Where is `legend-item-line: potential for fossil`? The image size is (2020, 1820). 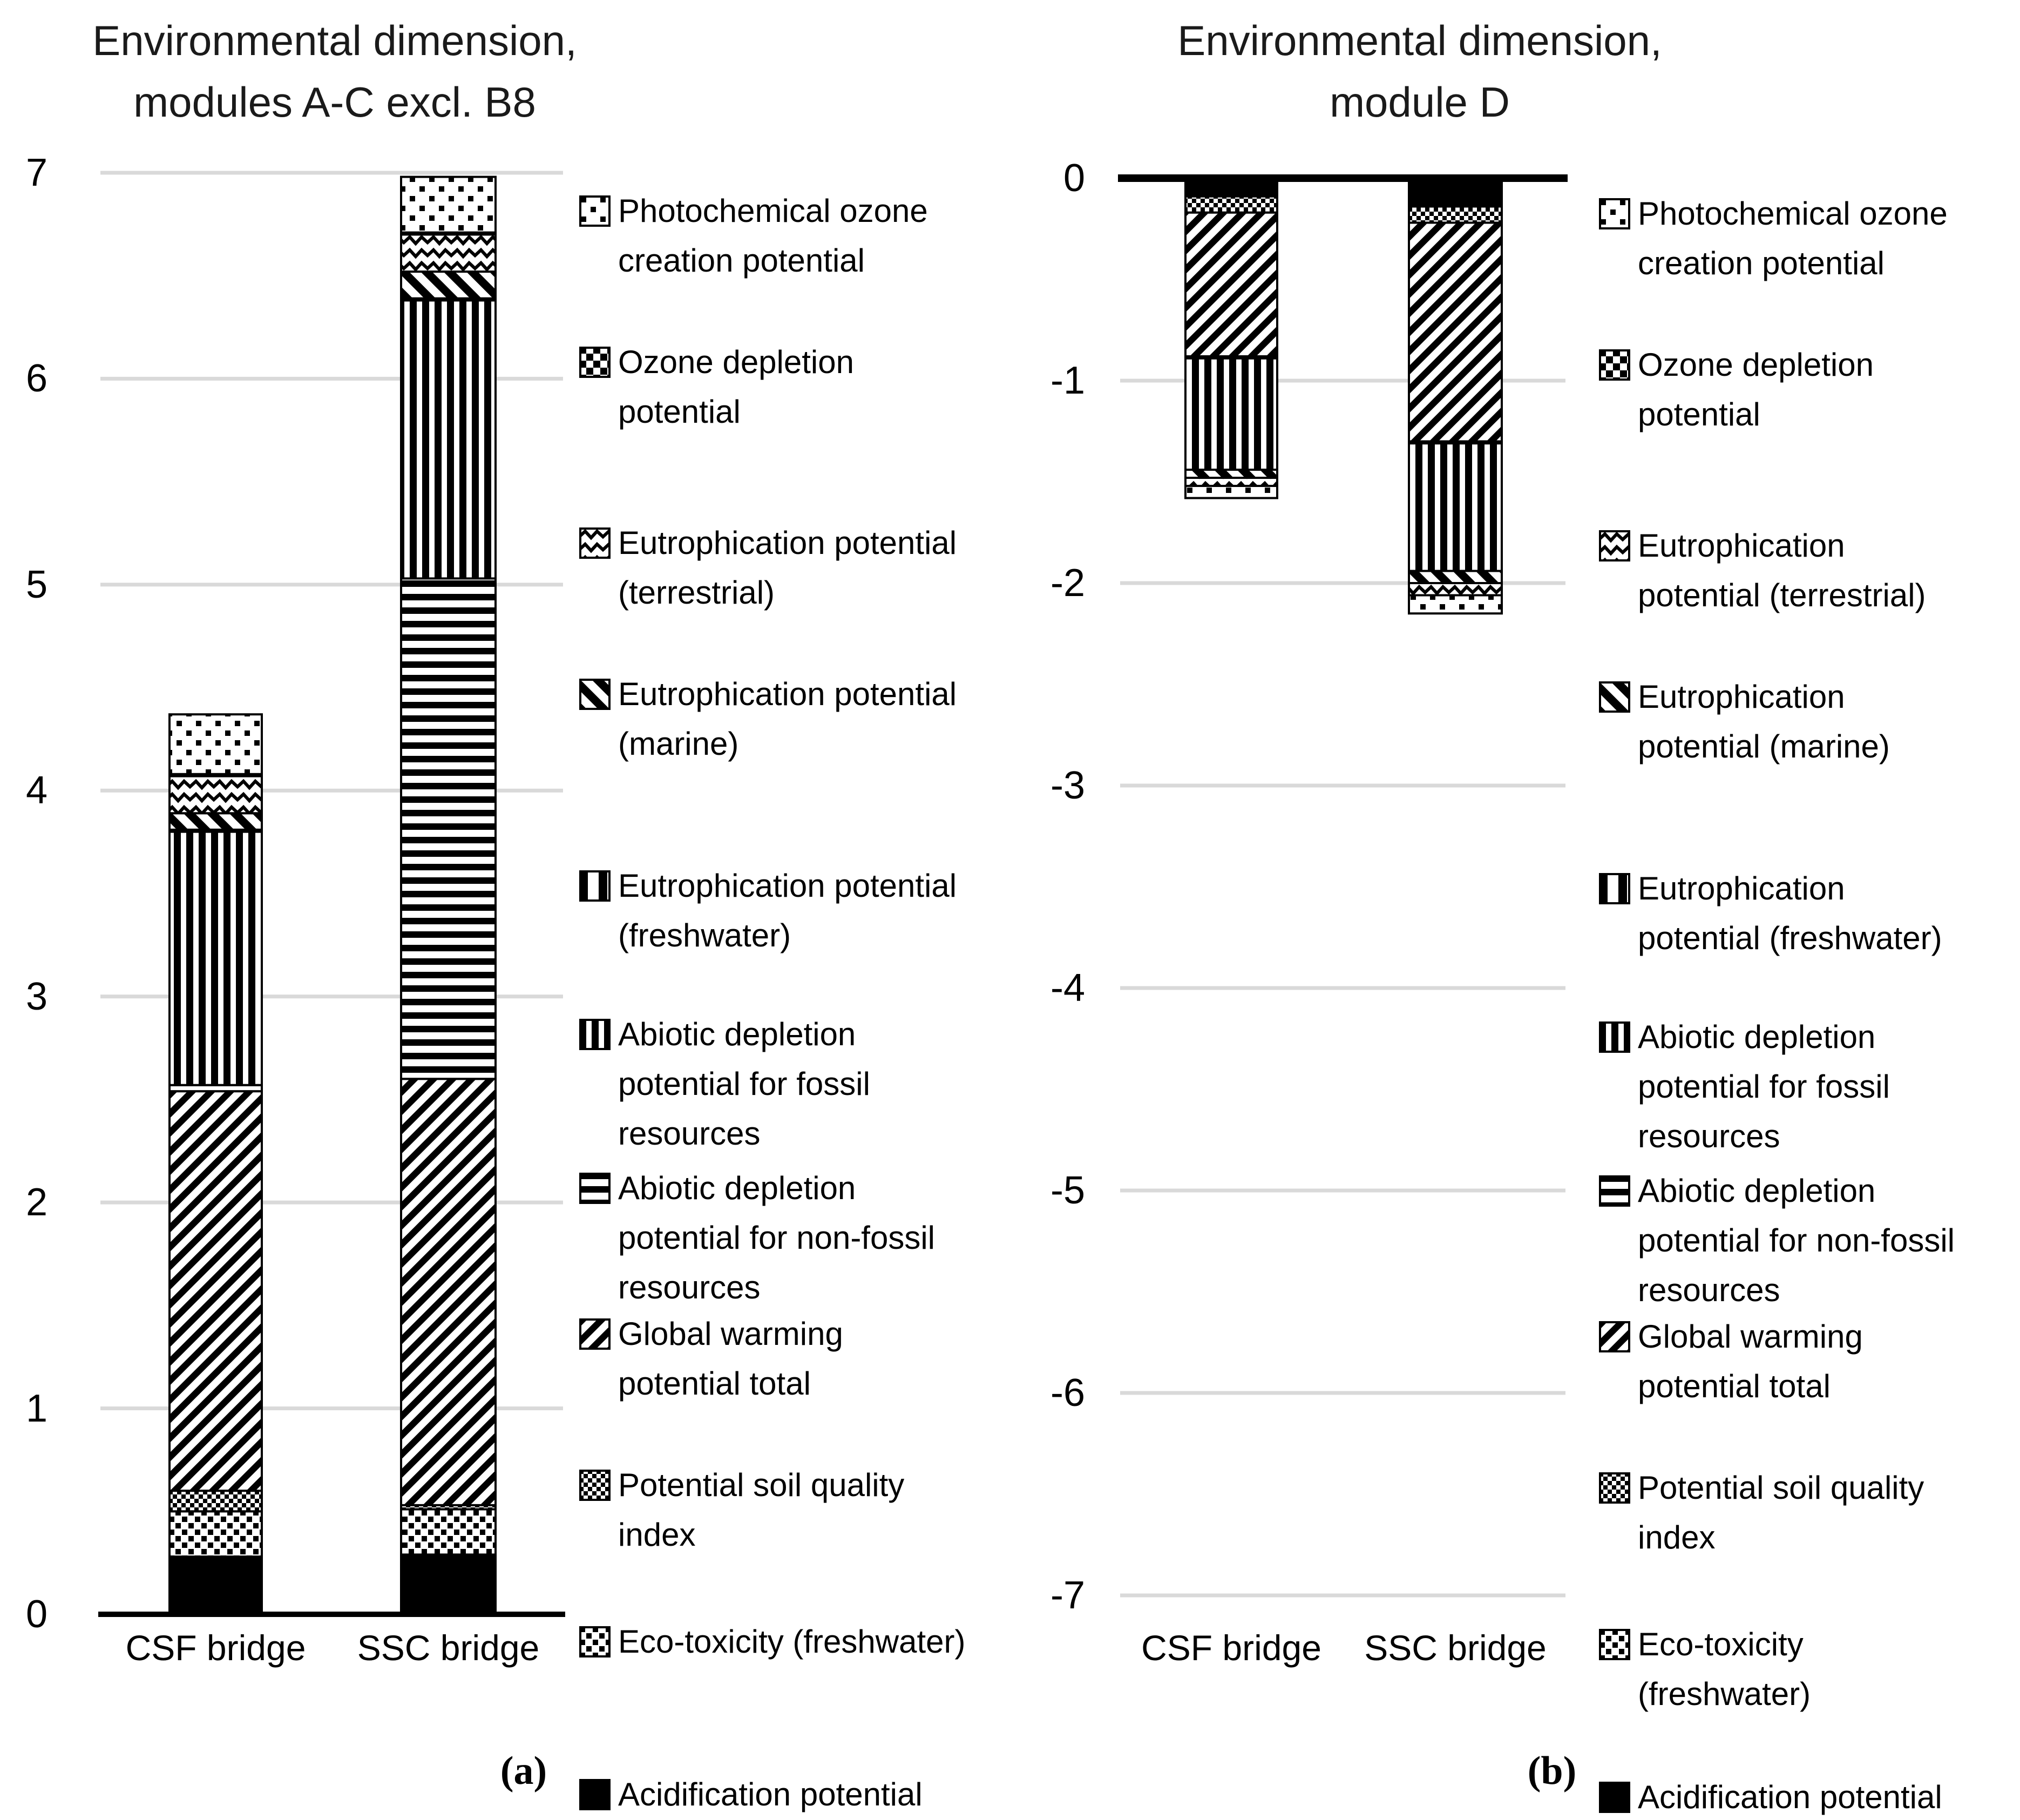
legend-item-line: potential for fossil is located at coordinates (744, 1084).